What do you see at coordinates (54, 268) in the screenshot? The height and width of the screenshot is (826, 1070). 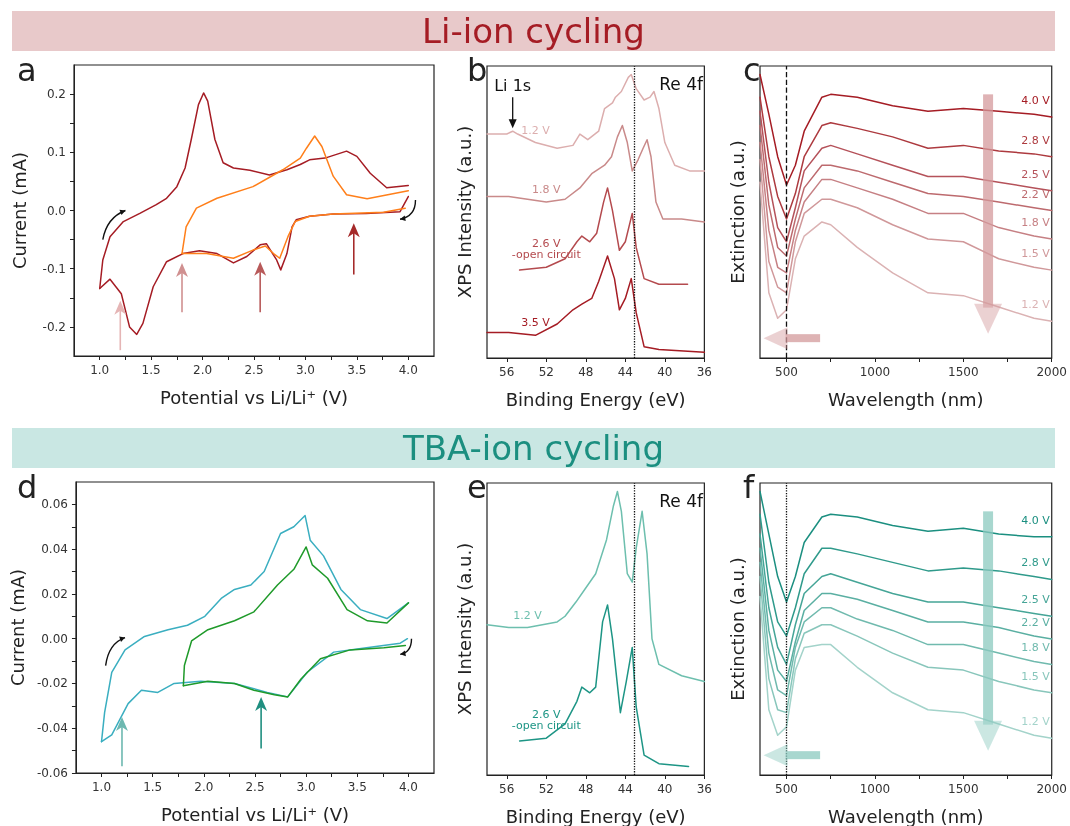 I see `y-tick-label: -0.1` at bounding box center [54, 268].